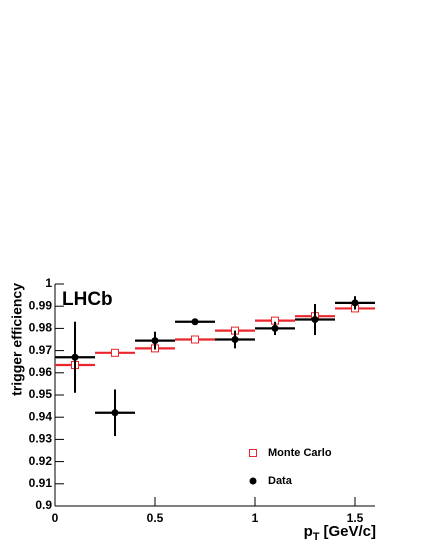 Image resolution: width=427 pixels, height=553 pixels. Describe the element at coordinates (41, 305) in the screenshot. I see `y-tick-label: 0.99` at that location.